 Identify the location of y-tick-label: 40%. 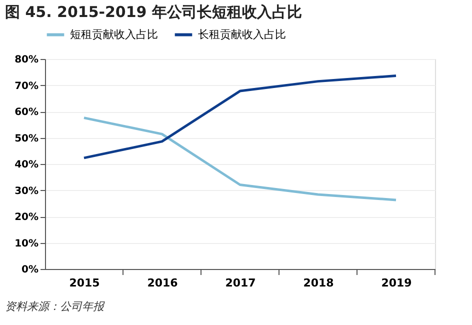
(26, 165).